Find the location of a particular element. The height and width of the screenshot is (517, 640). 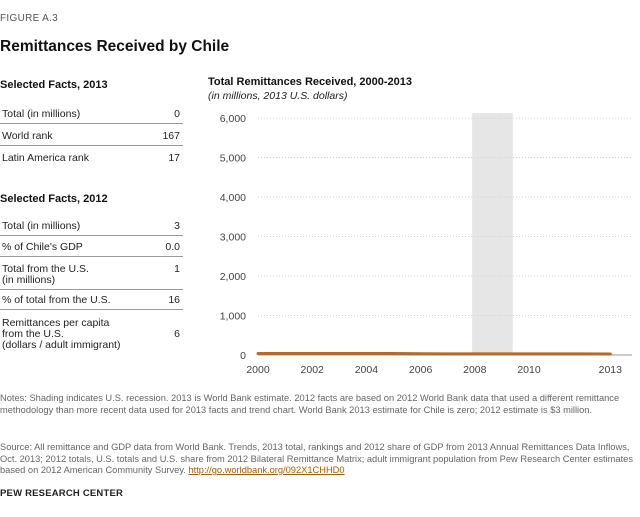

y-tick-label: 1,000 is located at coordinates (233, 317).